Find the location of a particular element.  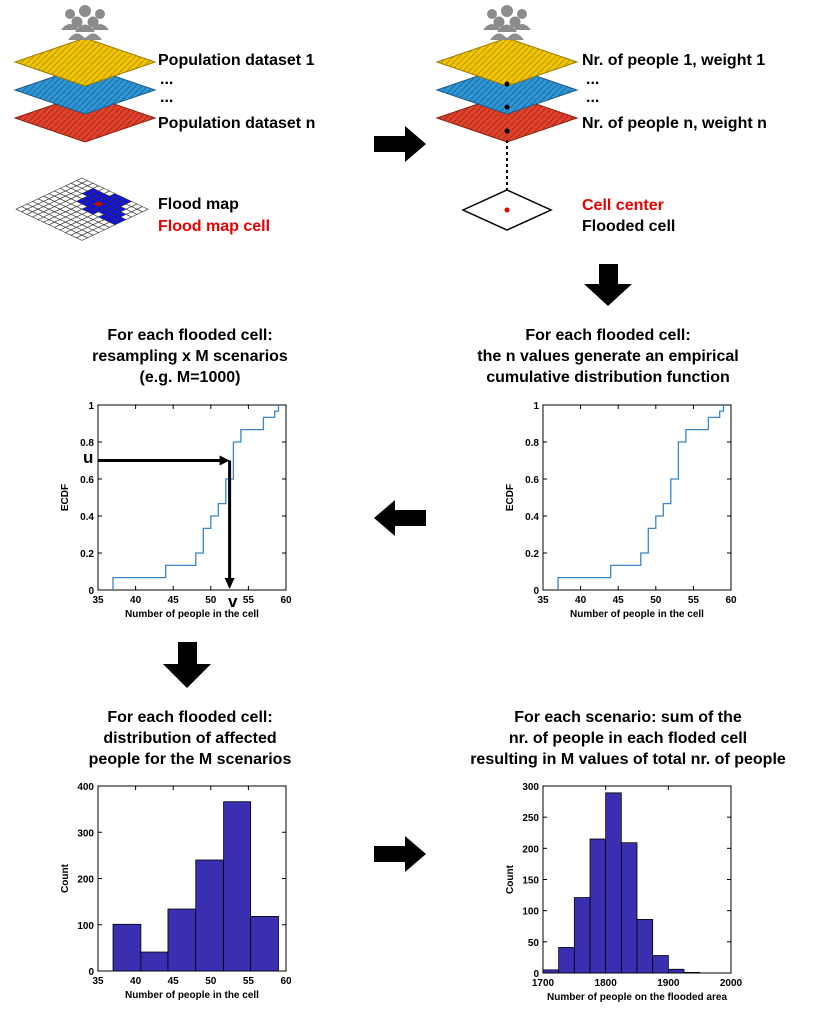

y-tick-label: 0.6 is located at coordinates (532, 480).